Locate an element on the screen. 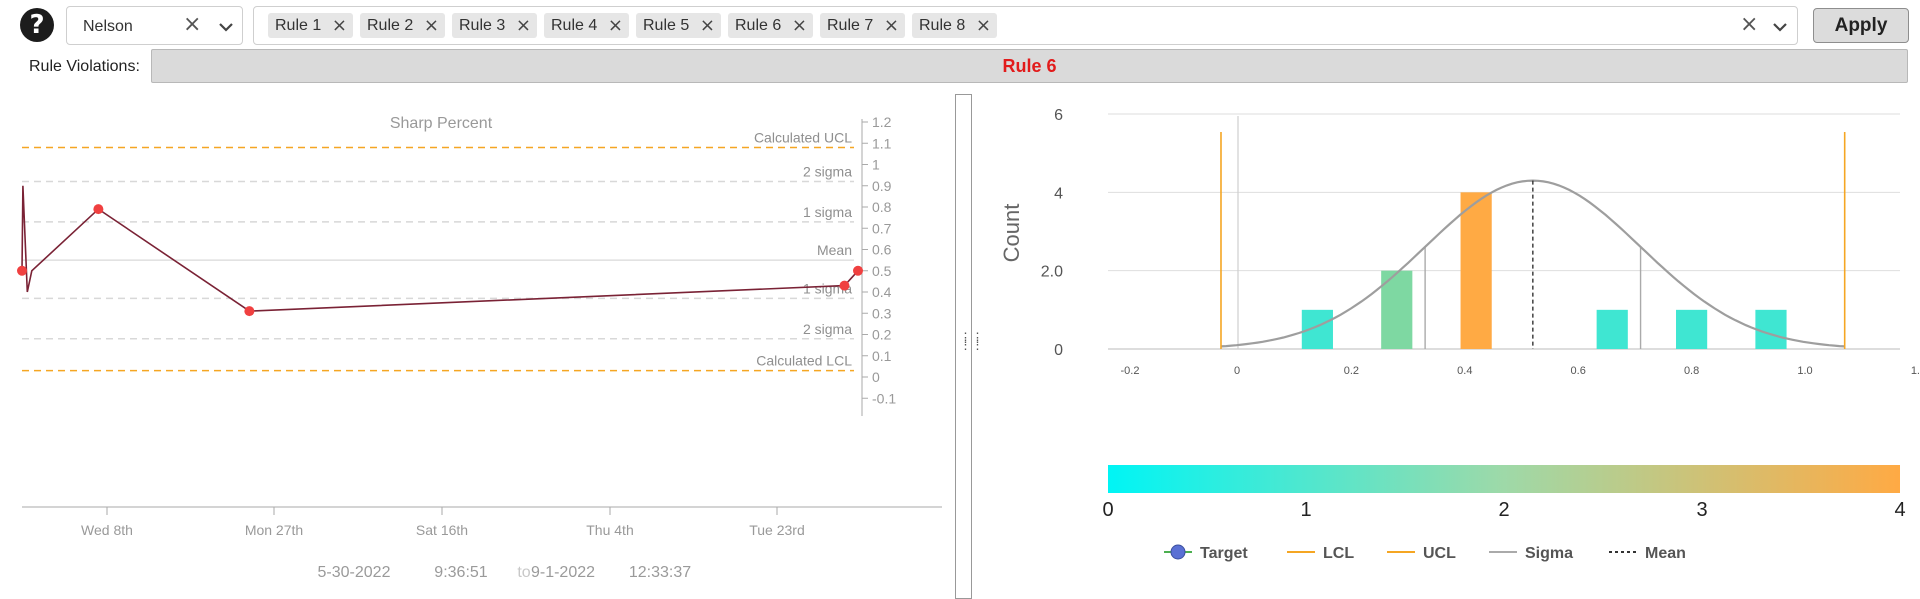  rule-chip-label: Rule 3 is located at coordinates (482, 25).